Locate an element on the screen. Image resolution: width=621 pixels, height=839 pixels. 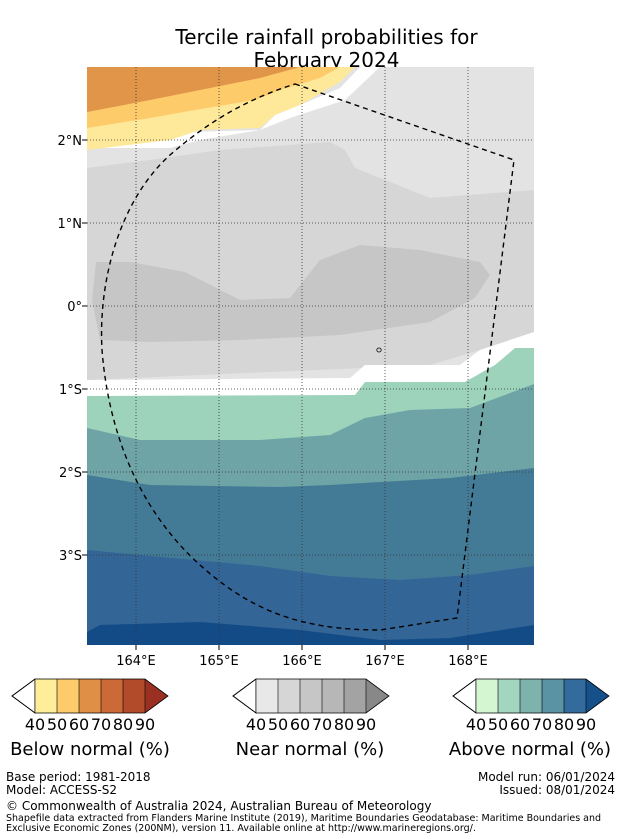
base-period: Base period: 1981-2018 is located at coordinates (78, 777).